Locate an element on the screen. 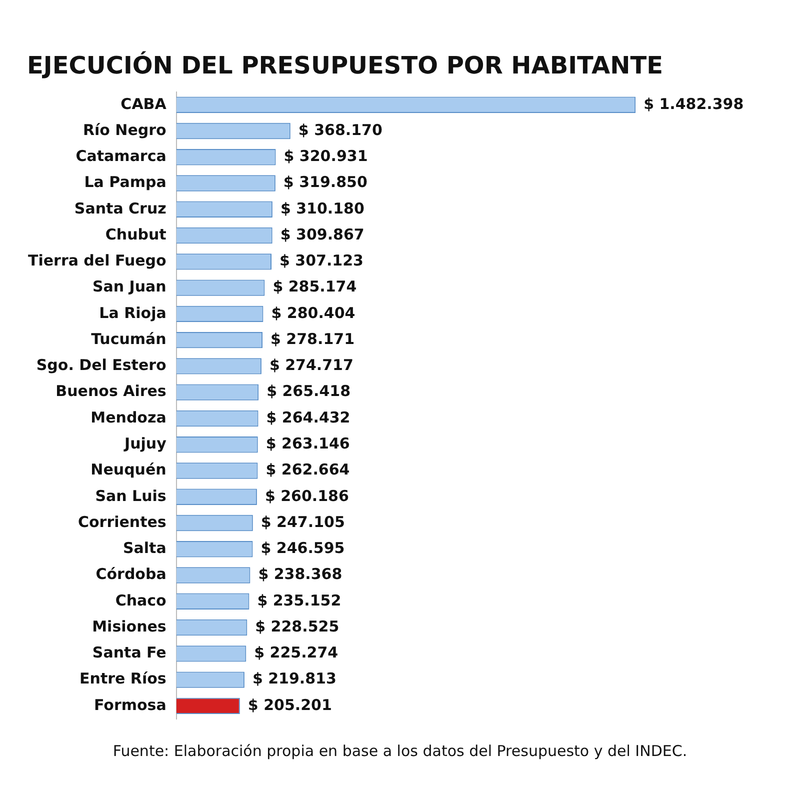 The width and height of the screenshot is (800, 800). chart-title: EJECUCIÓN DEL PRESUPUESTO POR HABITANTE is located at coordinates (345, 65).